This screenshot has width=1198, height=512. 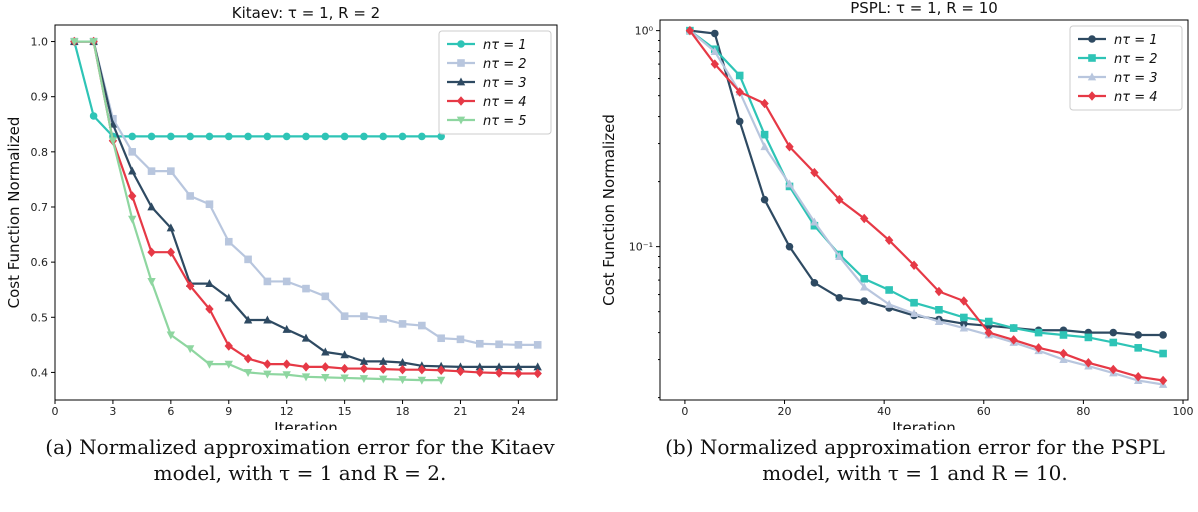 I want to click on x-tick-label: 100, so click(x=1183, y=411).